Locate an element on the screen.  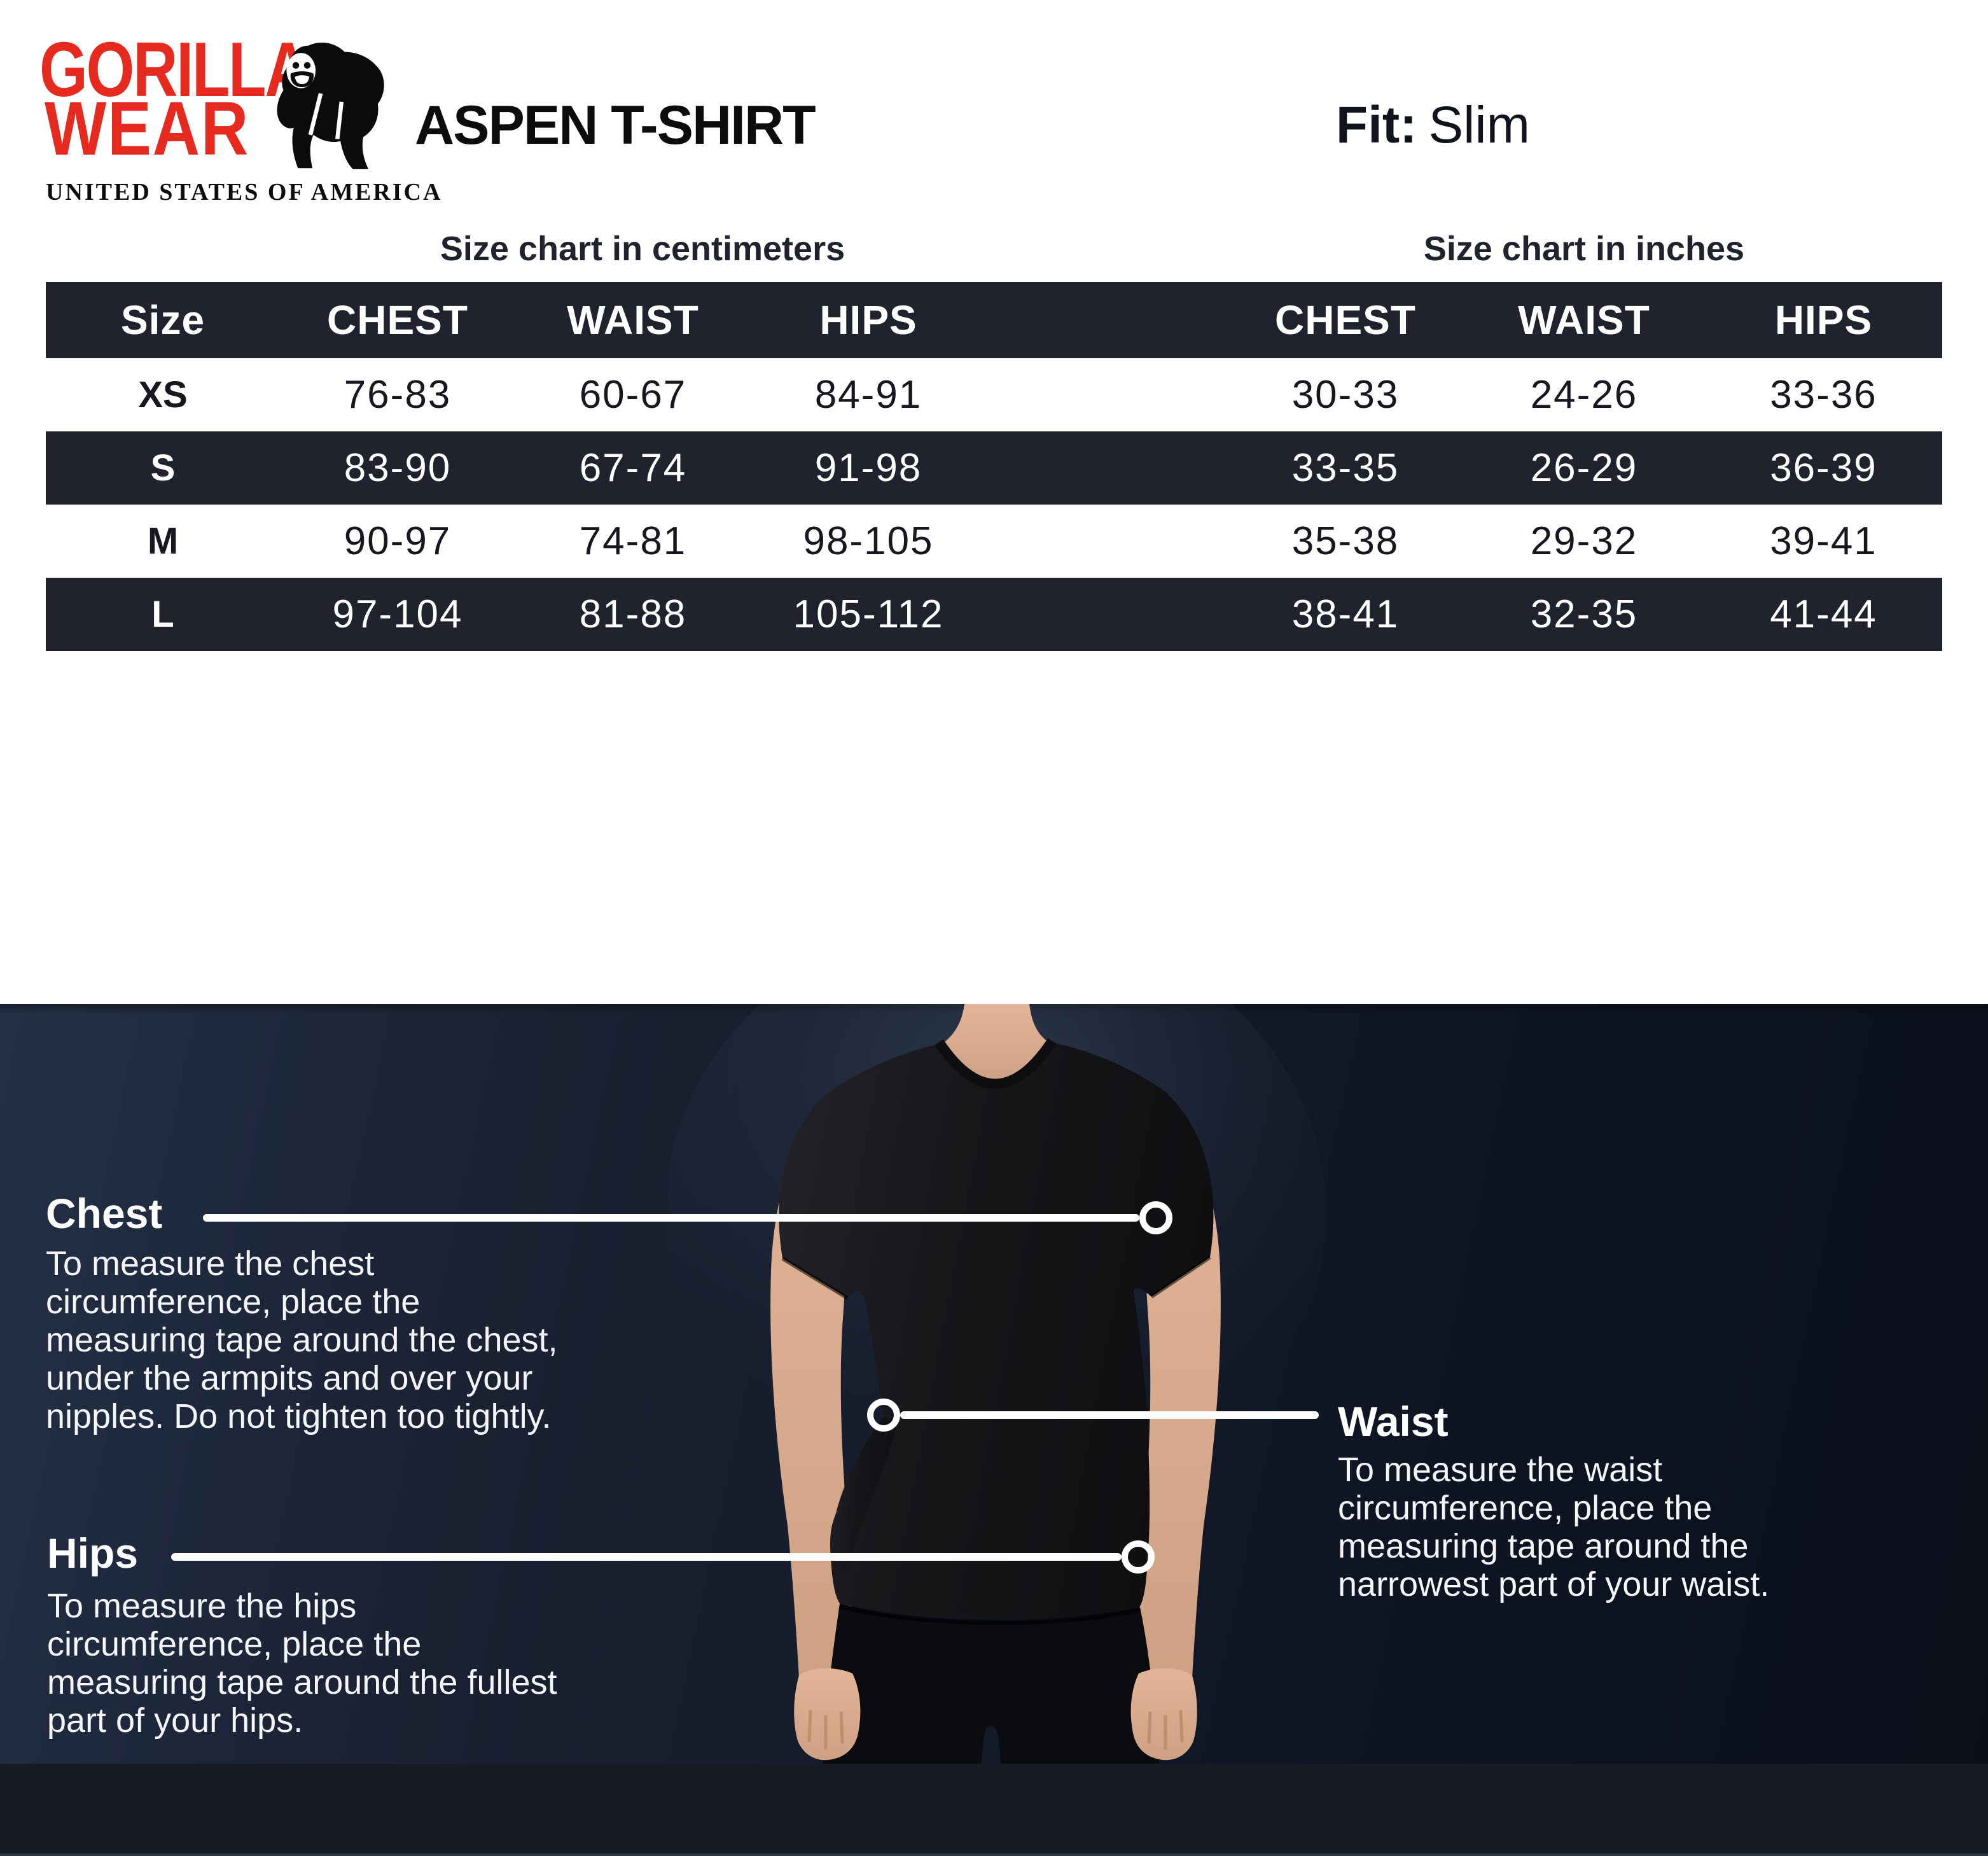
table-header-row: Size CHEST WAIST HIPS CHEST WAIST HIPS is located at coordinates (994, 320).